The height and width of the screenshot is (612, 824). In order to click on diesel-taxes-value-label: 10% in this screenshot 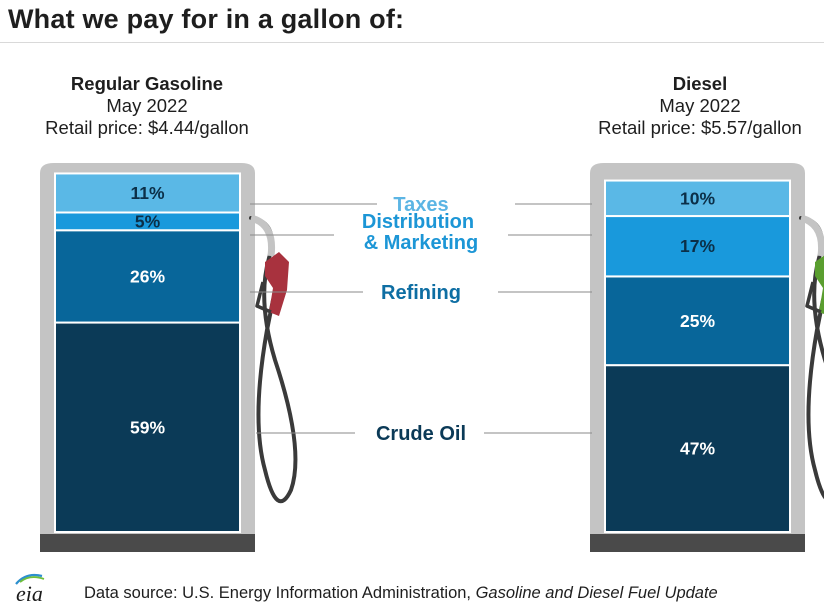, I will do `click(697, 198)`.